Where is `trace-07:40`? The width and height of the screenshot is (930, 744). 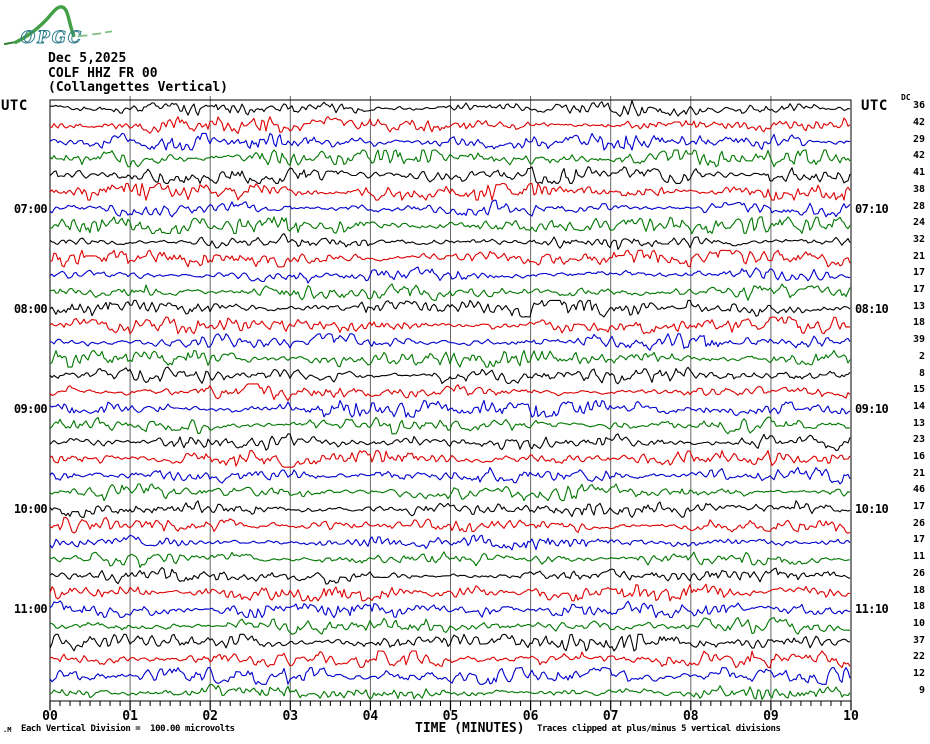 trace-07:40 is located at coordinates (450, 275).